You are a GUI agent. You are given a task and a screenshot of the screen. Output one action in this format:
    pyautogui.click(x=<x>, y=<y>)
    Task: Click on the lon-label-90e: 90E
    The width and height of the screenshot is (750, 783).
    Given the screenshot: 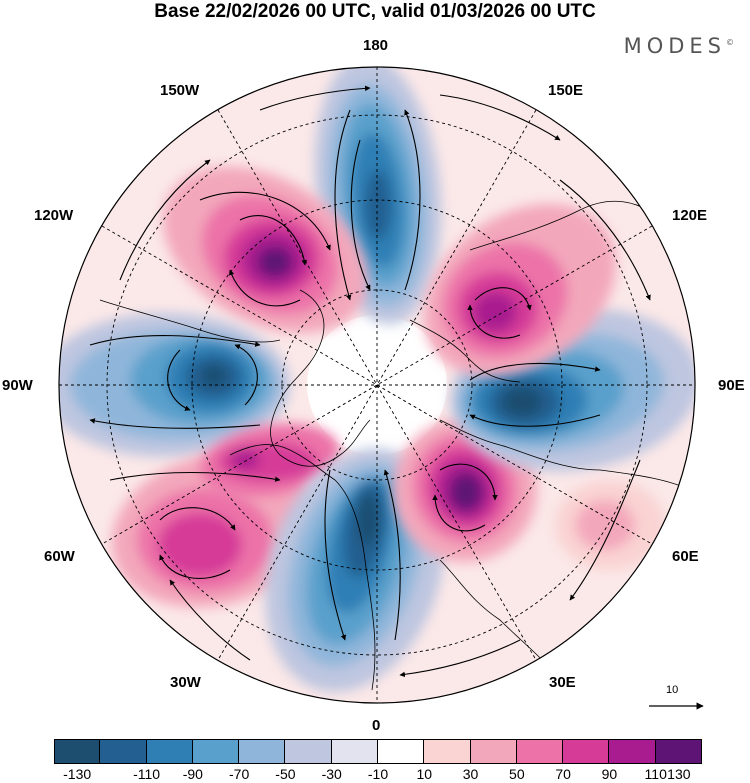 What is the action you would take?
    pyautogui.click(x=731, y=385)
    